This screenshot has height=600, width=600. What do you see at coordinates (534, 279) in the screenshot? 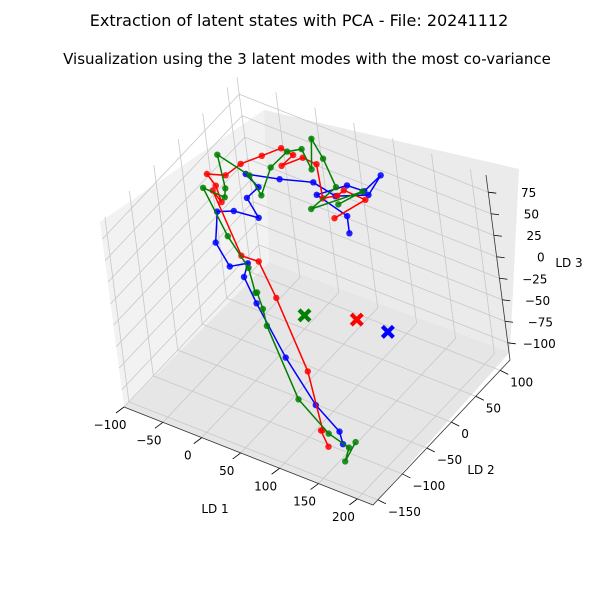
I see `z-tick-label: −25` at bounding box center [534, 279].